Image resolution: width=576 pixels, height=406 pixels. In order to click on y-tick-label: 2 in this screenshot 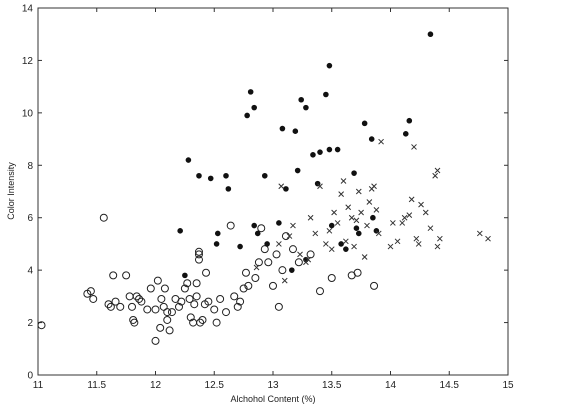, I will do `click(30, 323)`.